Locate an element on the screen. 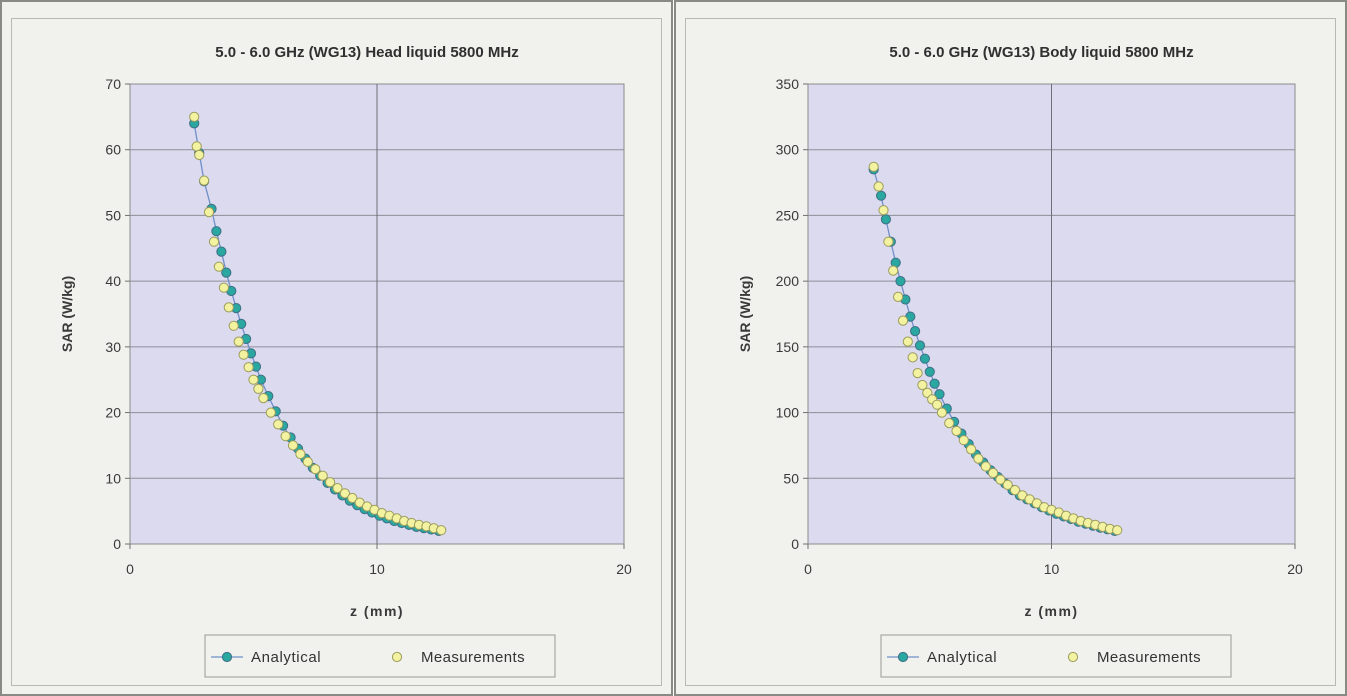 This screenshot has height=696, width=1347. legend-label-measurements: Measurements is located at coordinates (1149, 657).